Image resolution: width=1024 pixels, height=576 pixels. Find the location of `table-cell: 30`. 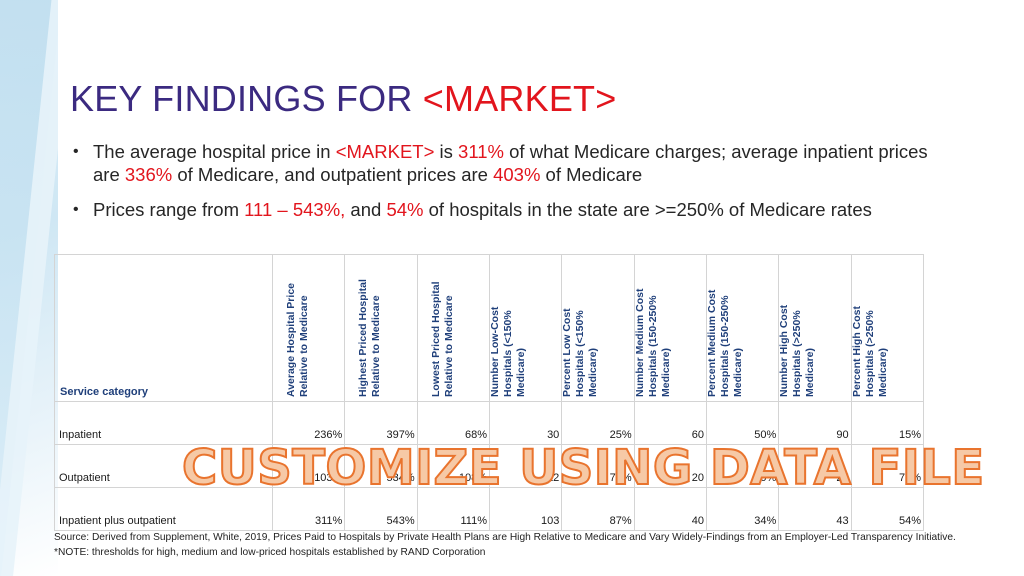

table-cell: 30 is located at coordinates (525, 423).